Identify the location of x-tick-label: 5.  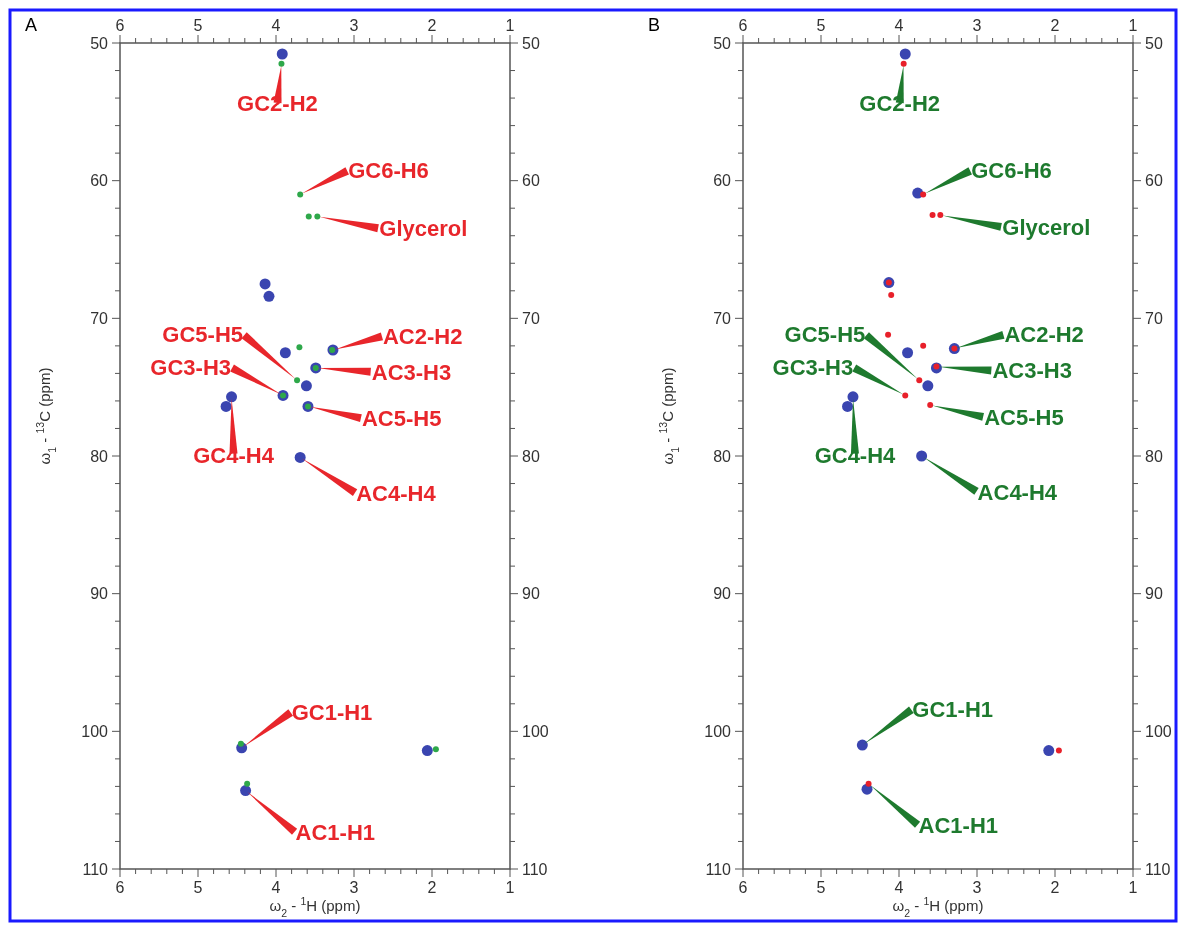
(821, 25).